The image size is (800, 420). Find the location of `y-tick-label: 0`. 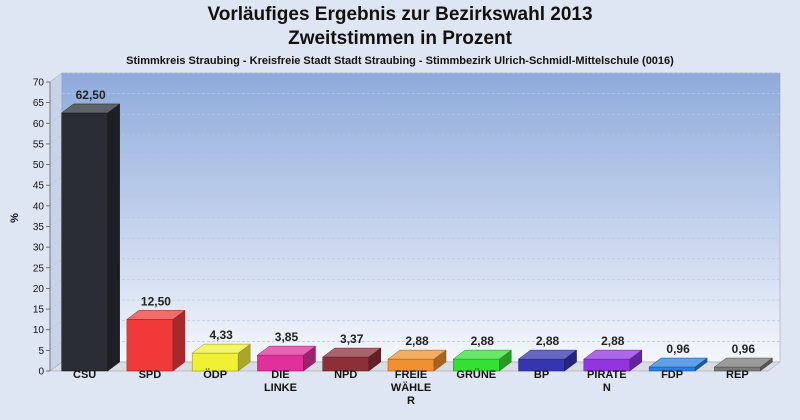

y-tick-label: 0 is located at coordinates (41, 372).